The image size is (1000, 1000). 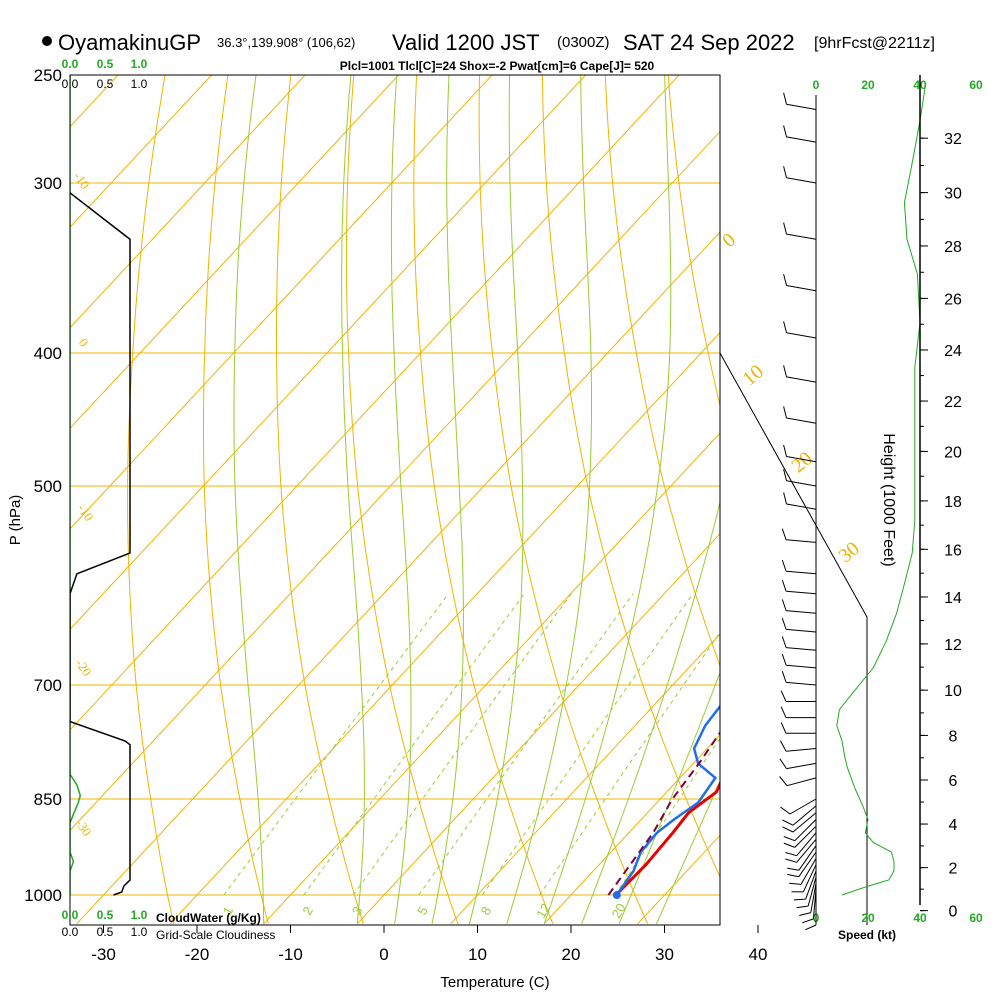 I want to click on isotherm-label: 20, so click(x=801, y=463).